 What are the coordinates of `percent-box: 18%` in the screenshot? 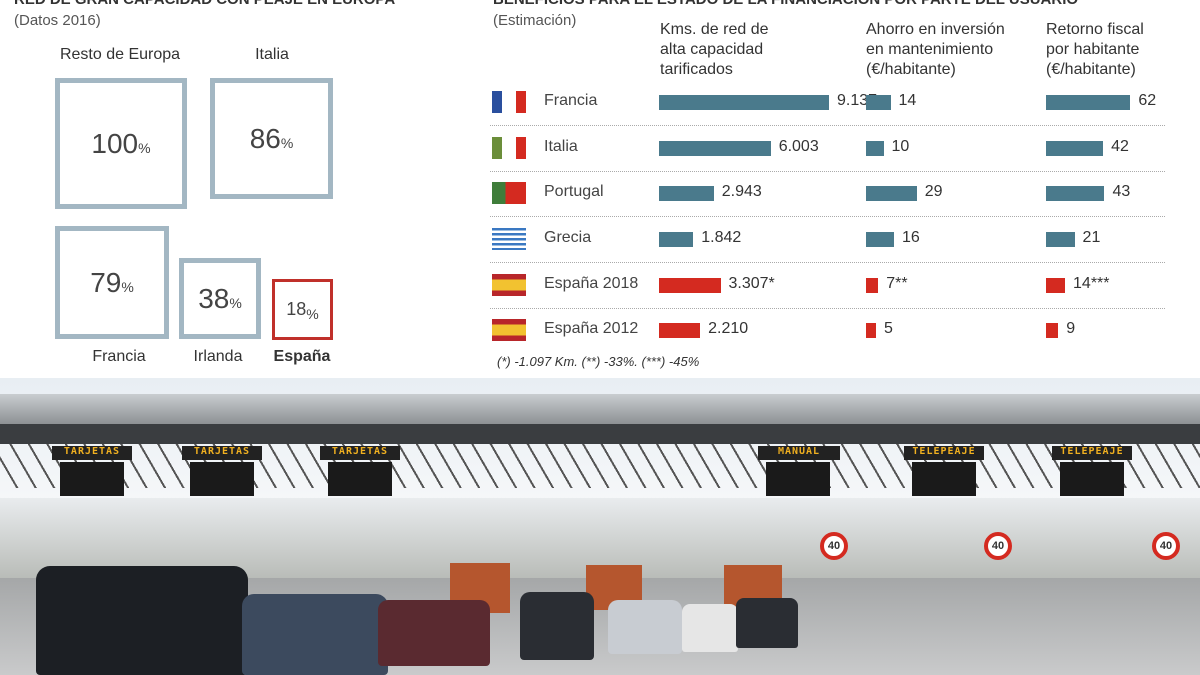 It's located at (302, 309).